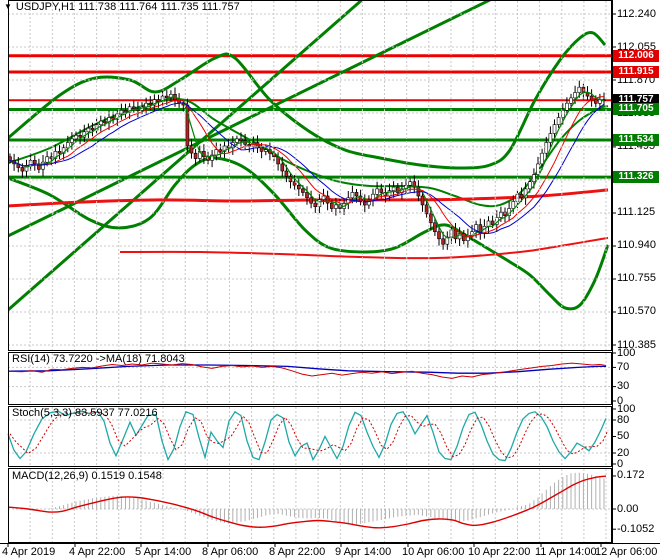 This screenshot has width=660, height=560. What do you see at coordinates (636, 146) in the screenshot?
I see `price-tick-label: 111.495` at bounding box center [636, 146].